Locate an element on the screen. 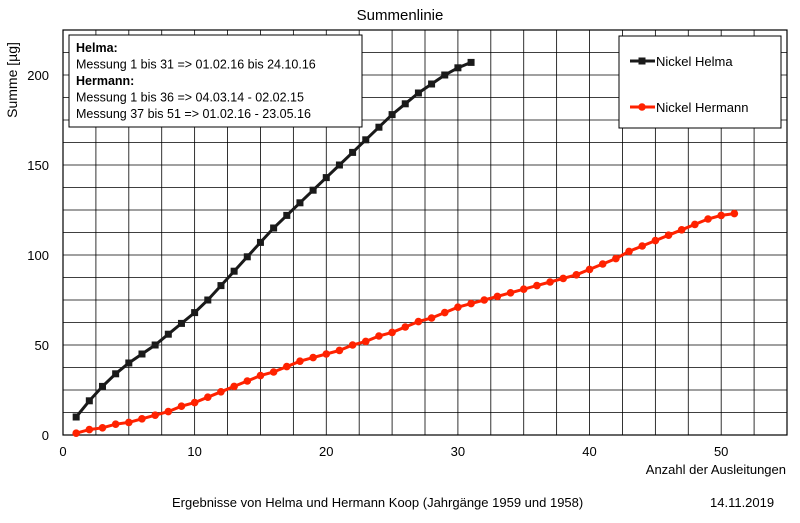 The width and height of the screenshot is (800, 523). y-axis-ticks: 0 50 100 150 200 is located at coordinates (38, 255).